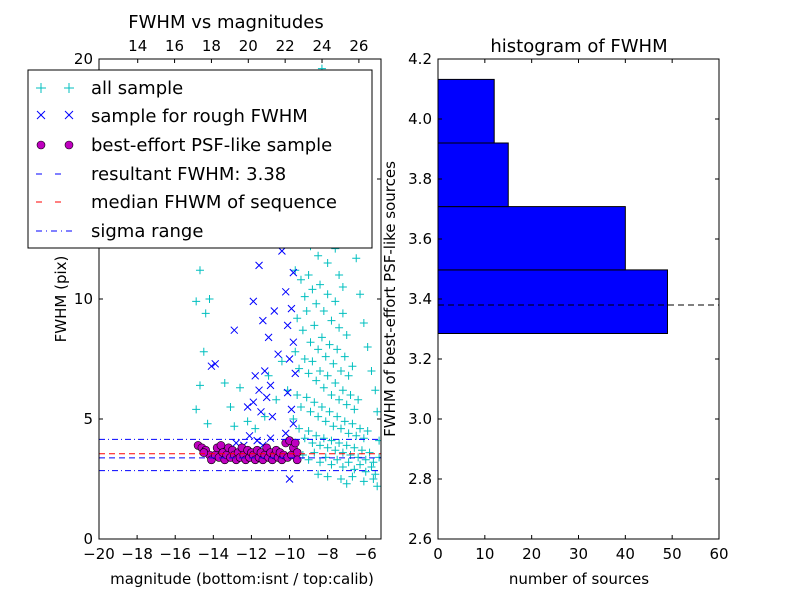  What do you see at coordinates (200, 159) in the screenshot?
I see `legend-box` at bounding box center [200, 159].